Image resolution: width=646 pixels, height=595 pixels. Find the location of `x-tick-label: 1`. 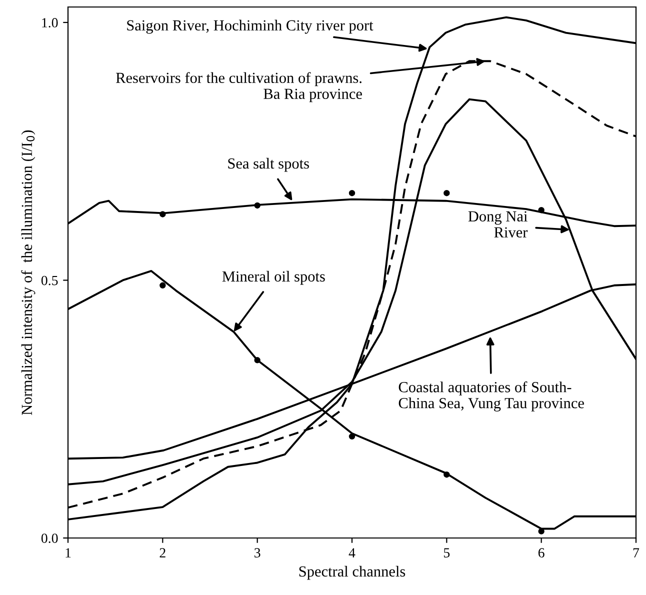

x-tick-label: 1 is located at coordinates (68, 553).